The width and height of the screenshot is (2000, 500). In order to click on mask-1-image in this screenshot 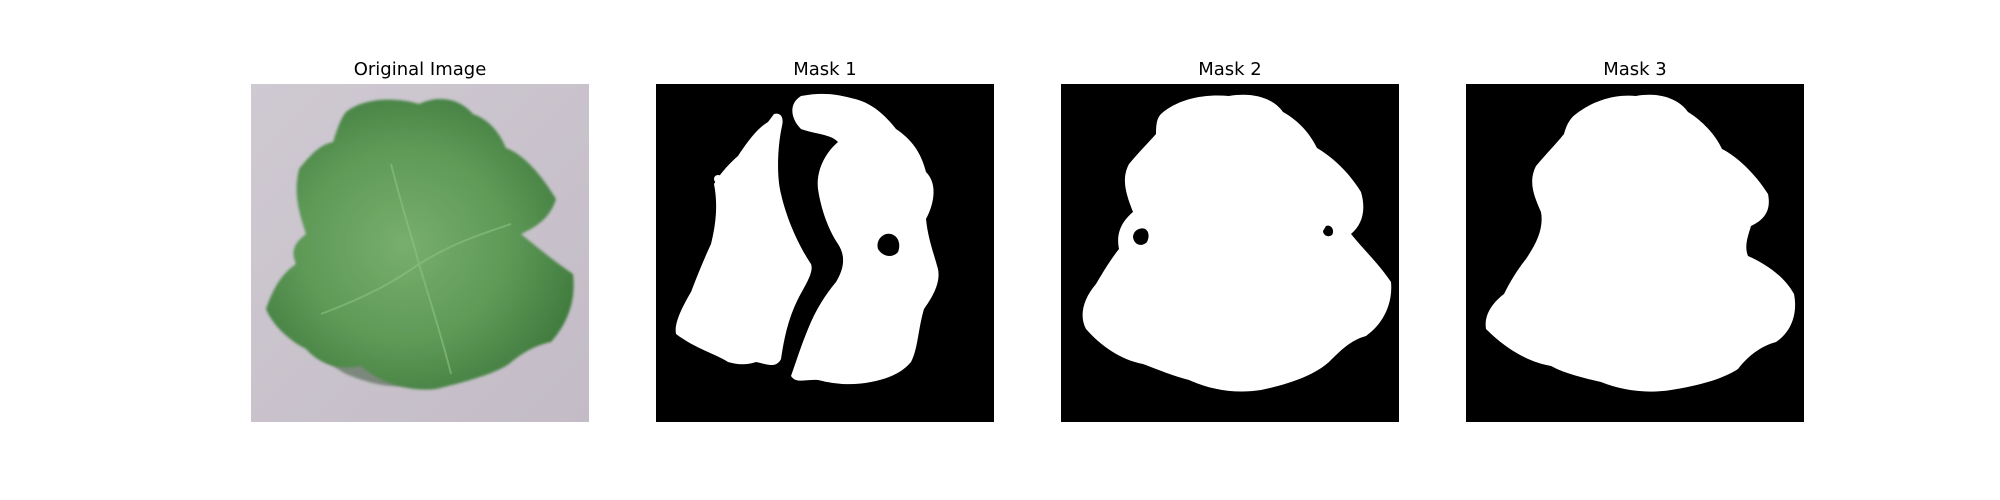, I will do `click(825, 253)`.